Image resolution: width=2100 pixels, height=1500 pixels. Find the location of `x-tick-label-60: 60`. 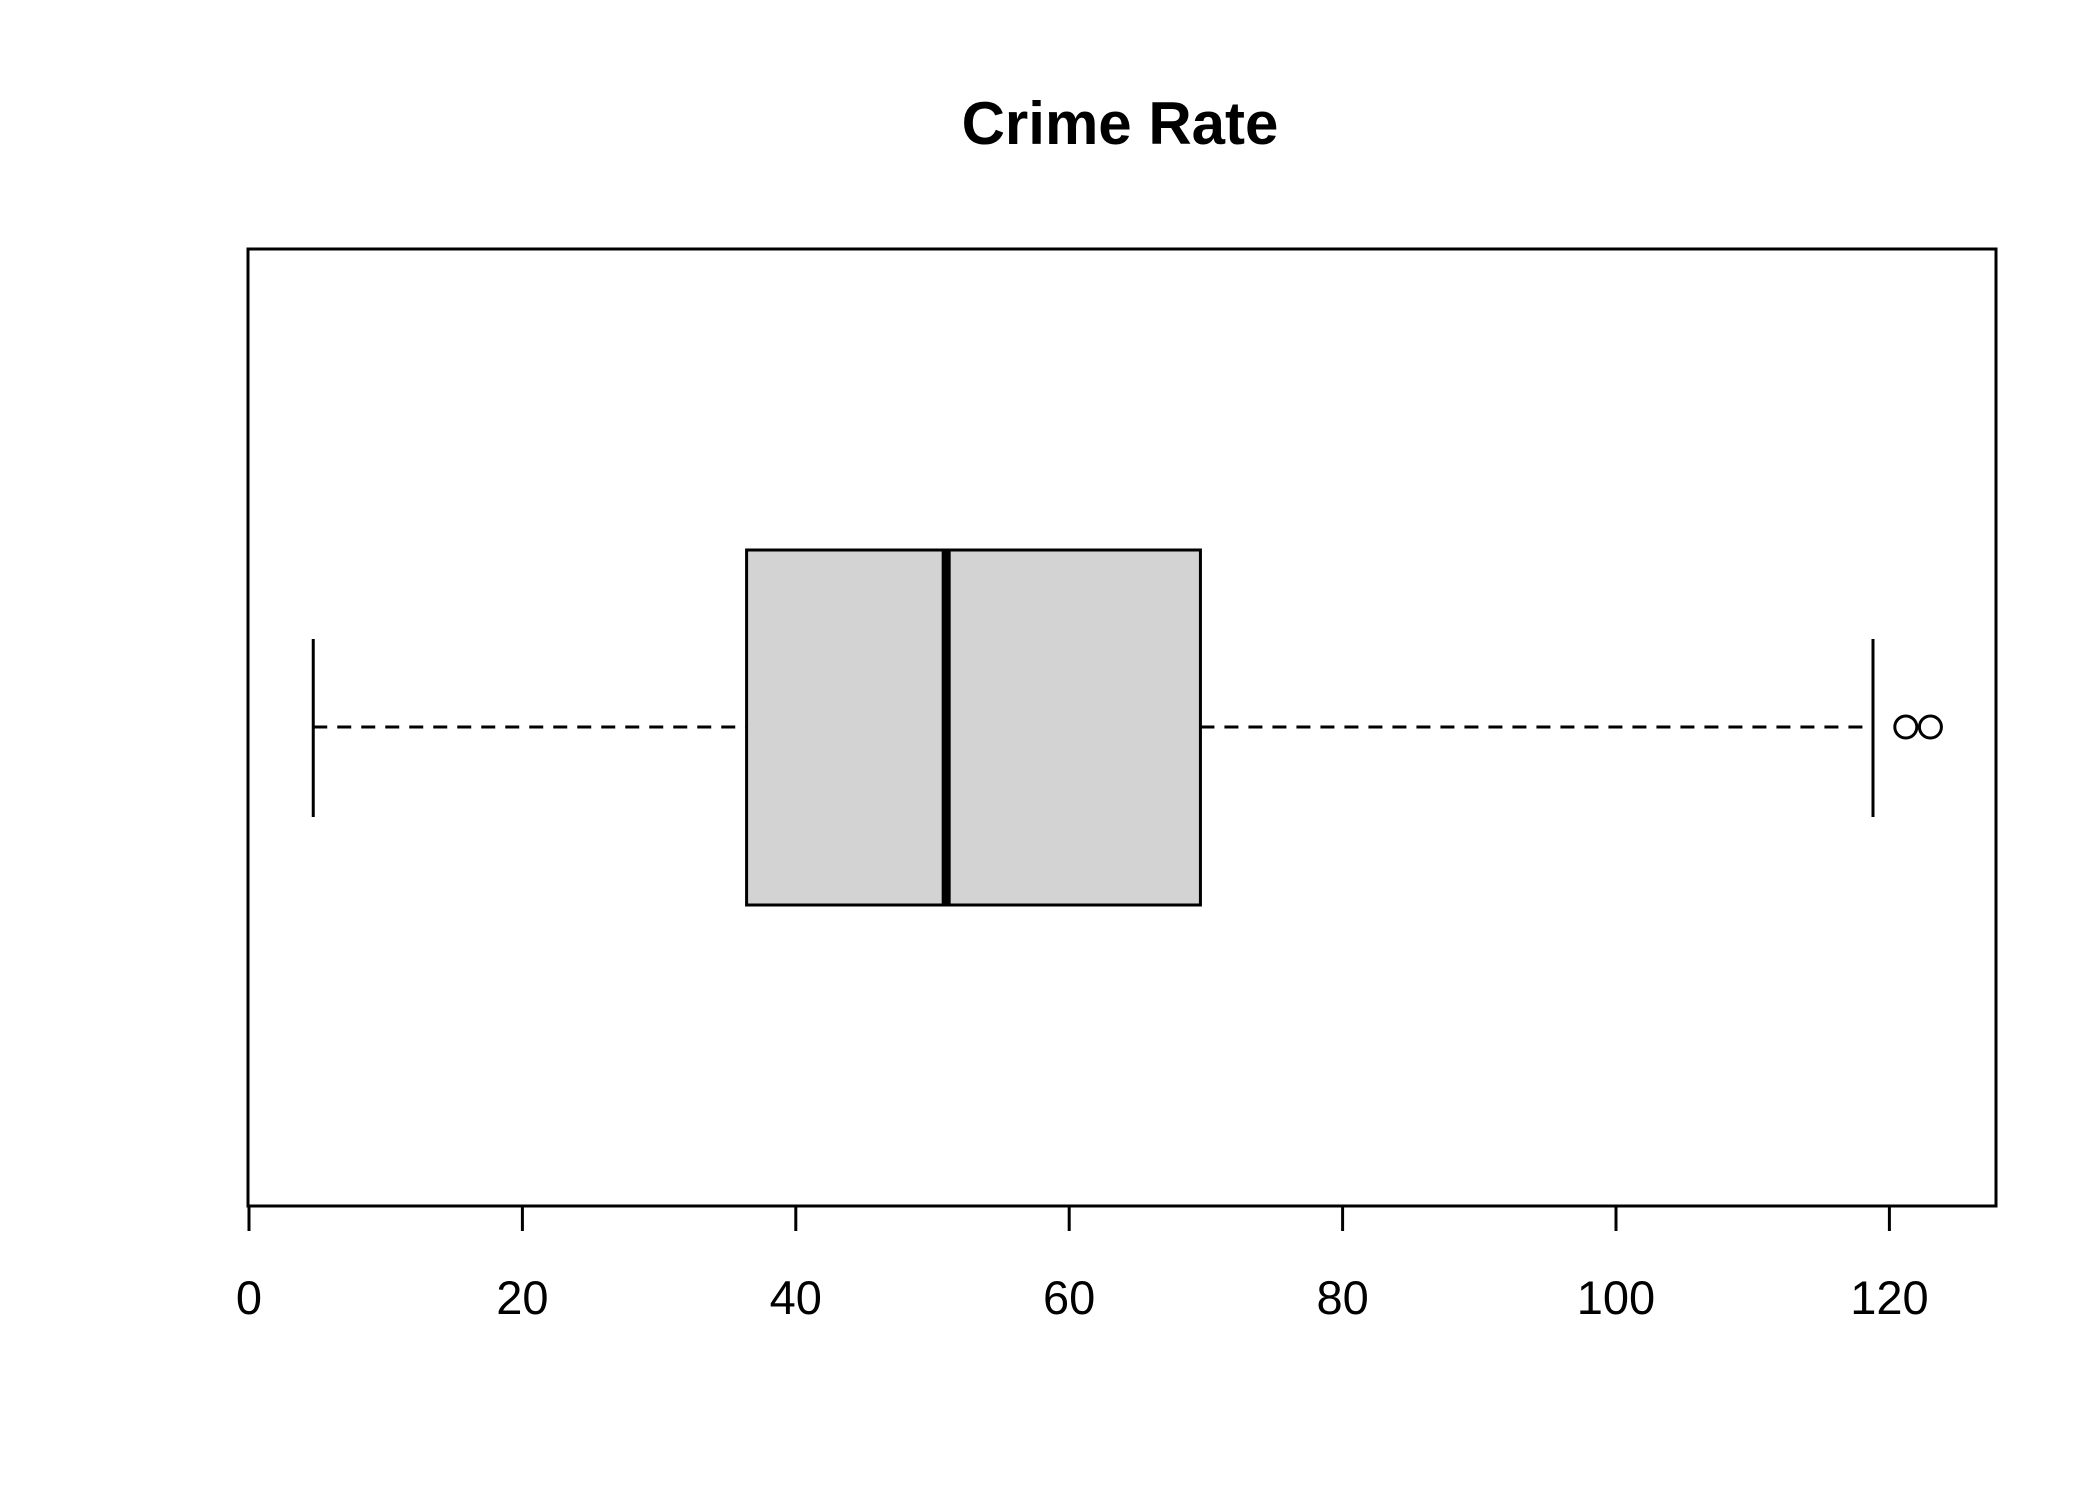

x-tick-label-60: 60 is located at coordinates (1069, 1297).